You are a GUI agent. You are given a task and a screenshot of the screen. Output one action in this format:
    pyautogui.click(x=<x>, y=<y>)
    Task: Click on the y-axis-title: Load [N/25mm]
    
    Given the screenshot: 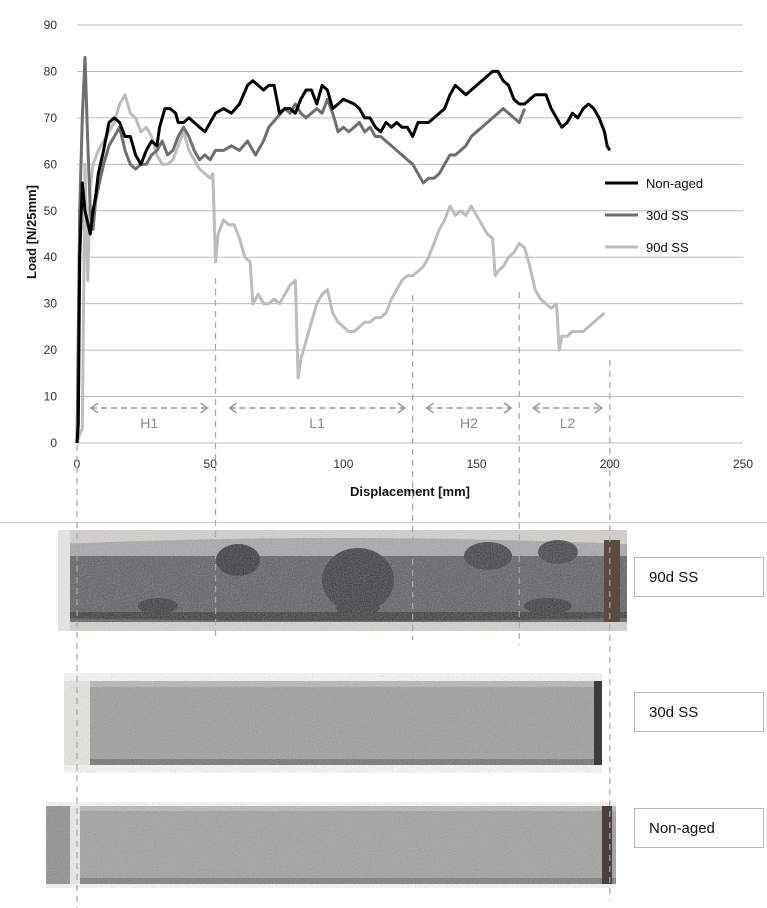 What is the action you would take?
    pyautogui.click(x=31, y=232)
    